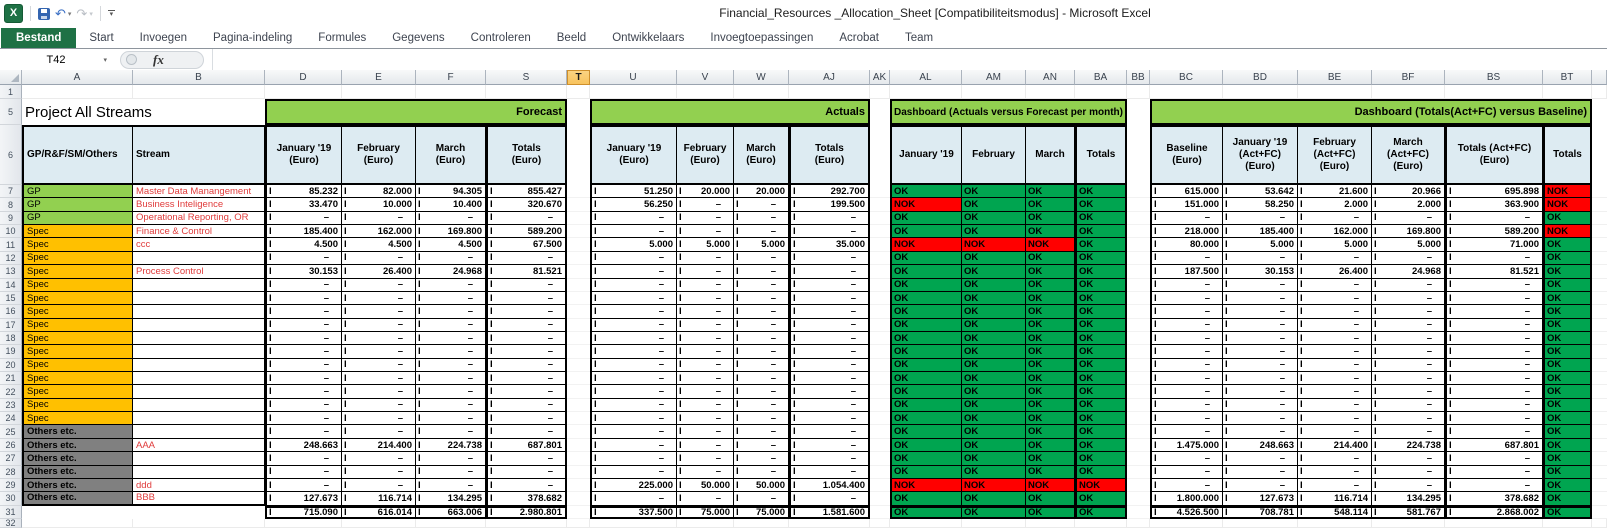 The height and width of the screenshot is (528, 1607). What do you see at coordinates (451, 392) in the screenshot?
I see `cell-F22: I –` at bounding box center [451, 392].